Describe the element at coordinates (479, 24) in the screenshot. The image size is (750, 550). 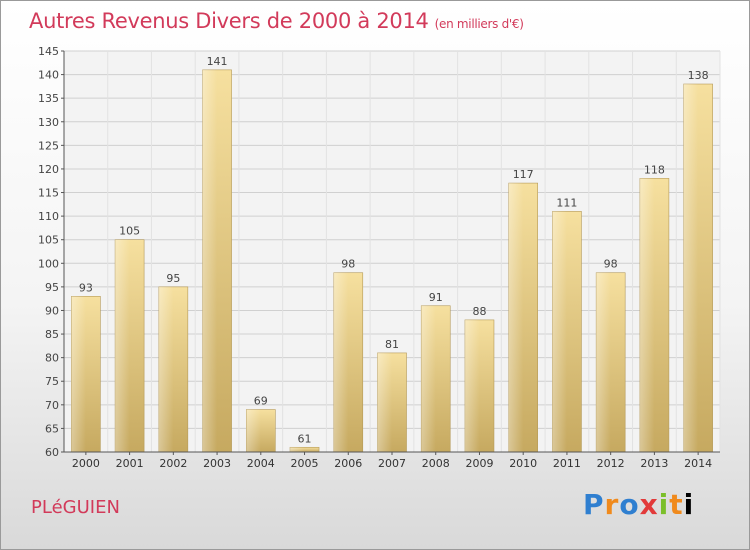
I see `chart-subtitle: (en milliers d'€)` at that location.